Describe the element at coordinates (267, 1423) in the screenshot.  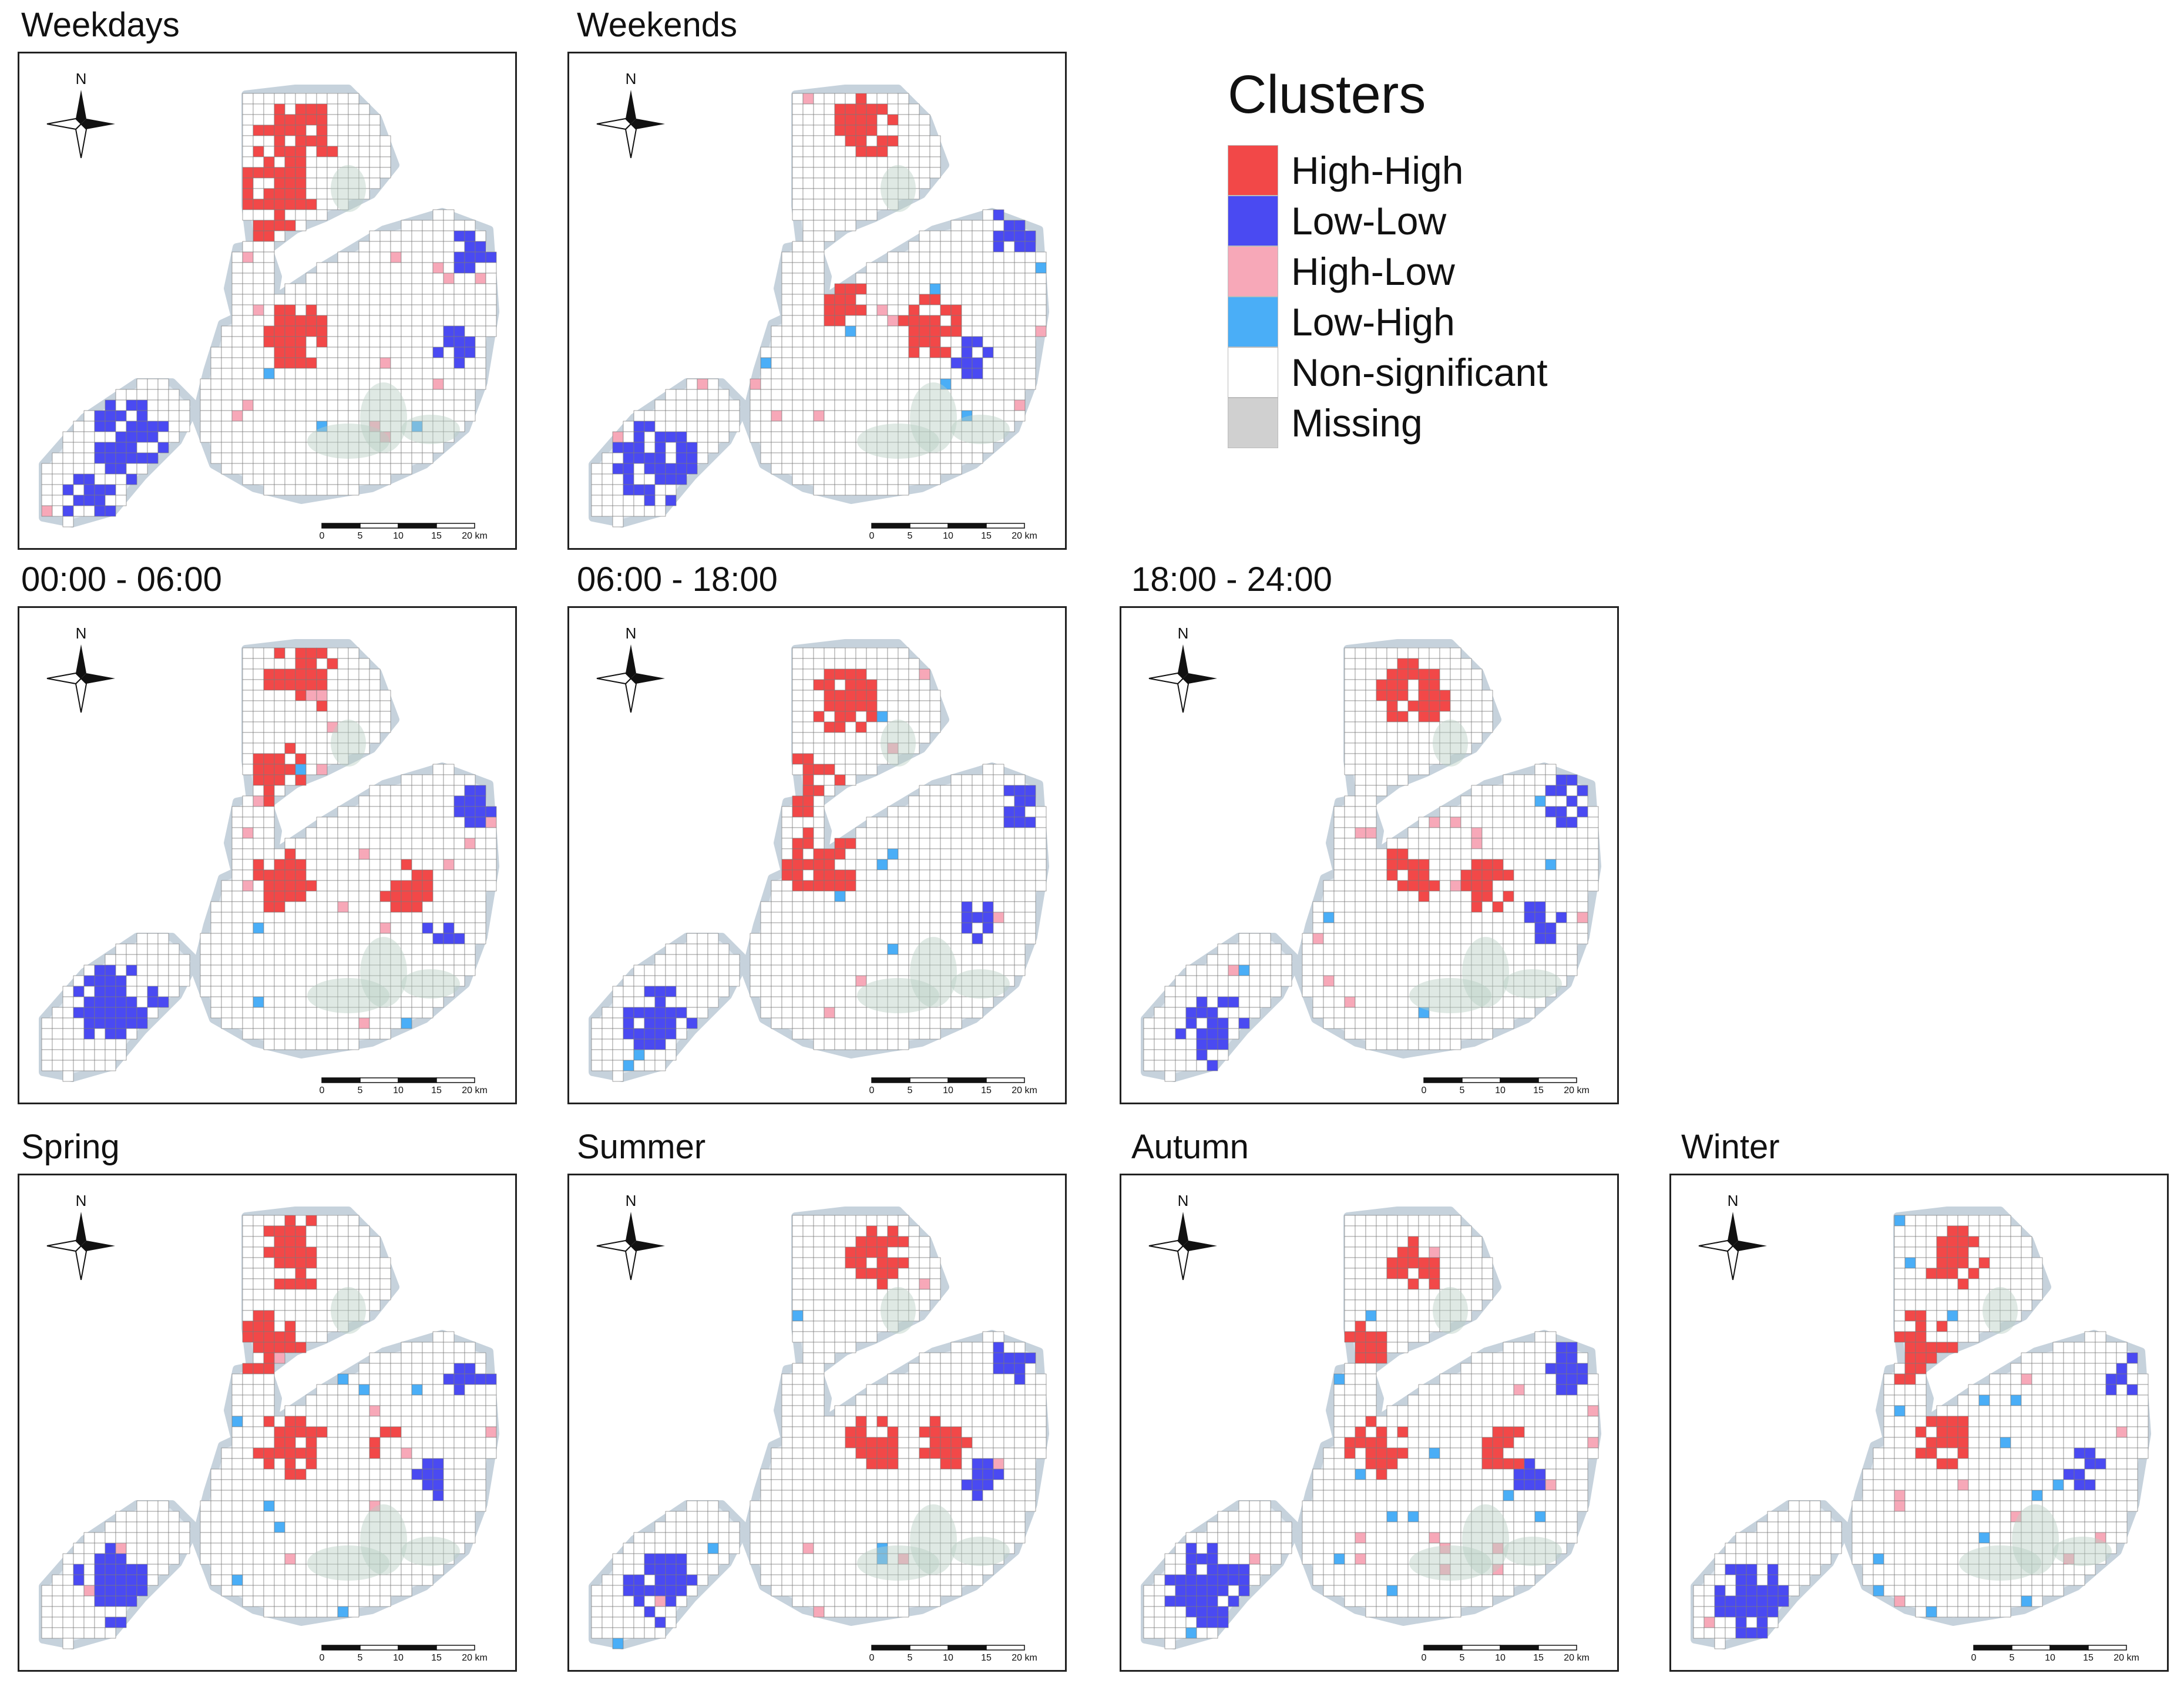
I see `map-spring: N 0 5 10 15 20 km` at that location.